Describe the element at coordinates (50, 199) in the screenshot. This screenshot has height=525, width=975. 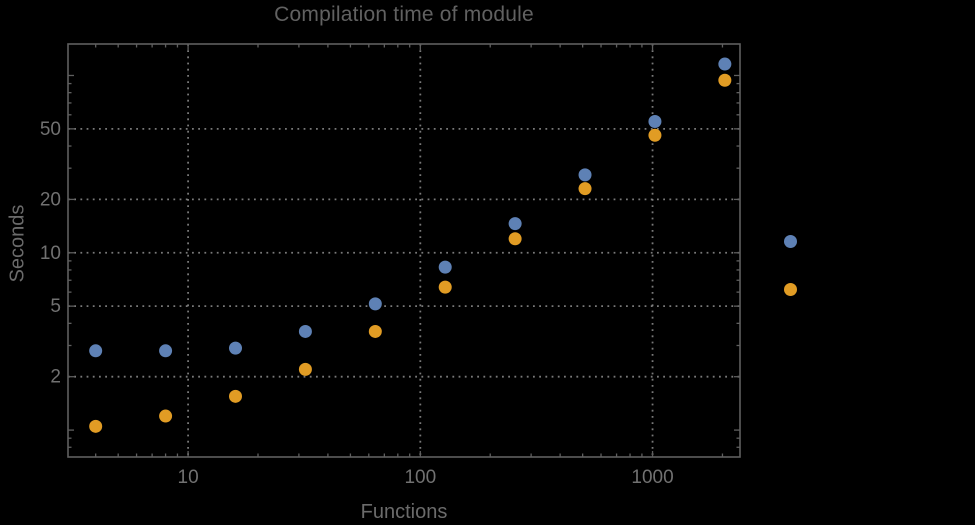
I see `y-tick-label: 20` at that location.